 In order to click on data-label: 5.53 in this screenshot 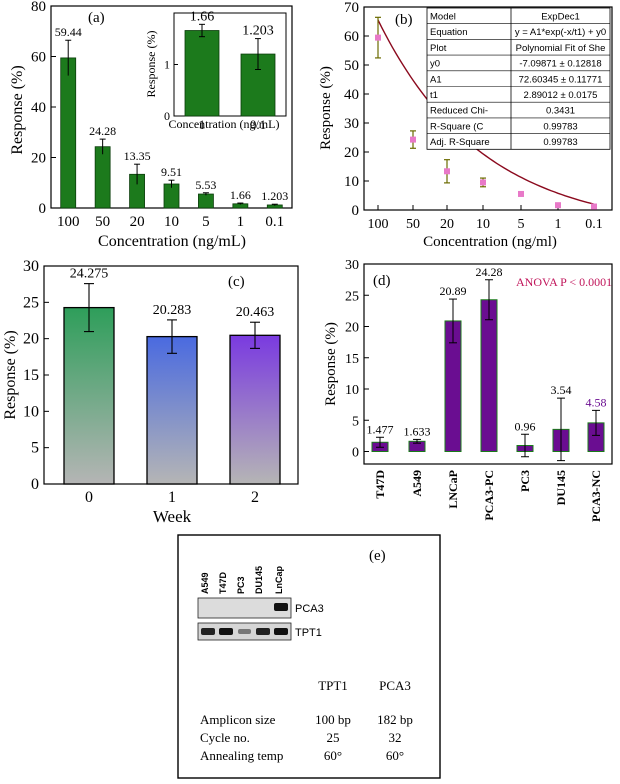, I will do `click(205, 185)`.